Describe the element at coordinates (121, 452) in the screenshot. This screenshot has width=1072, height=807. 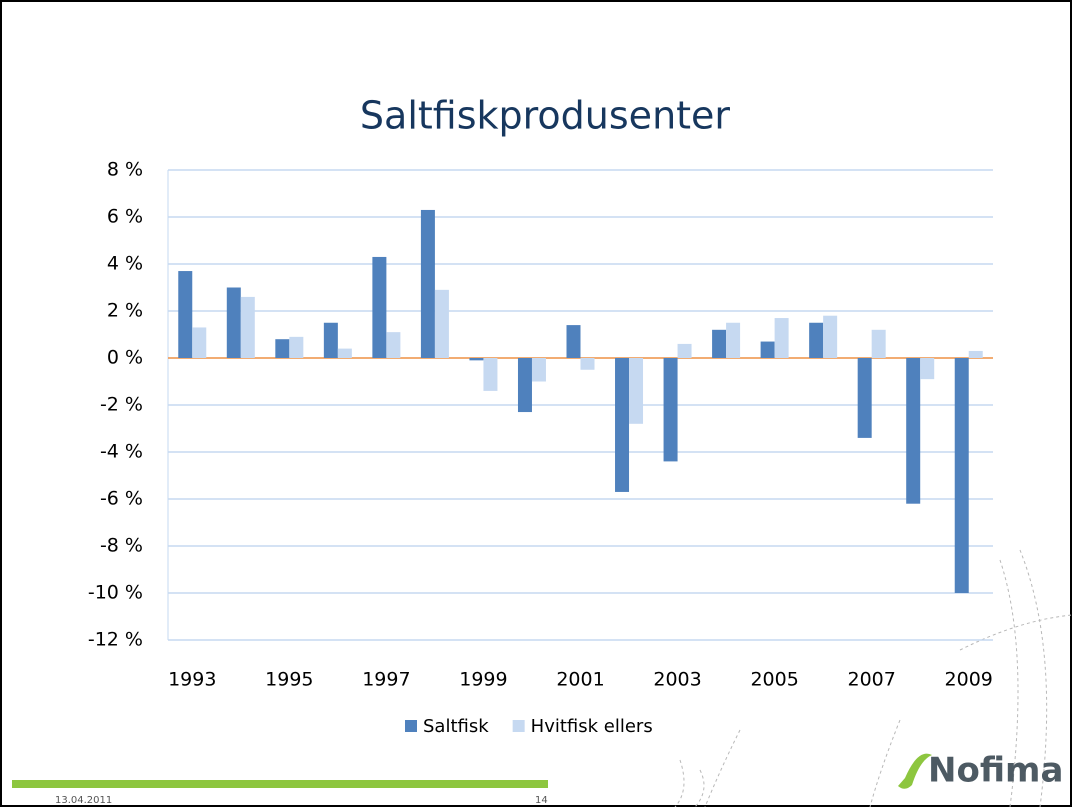
I see `y-tick-label: -4 %` at that location.